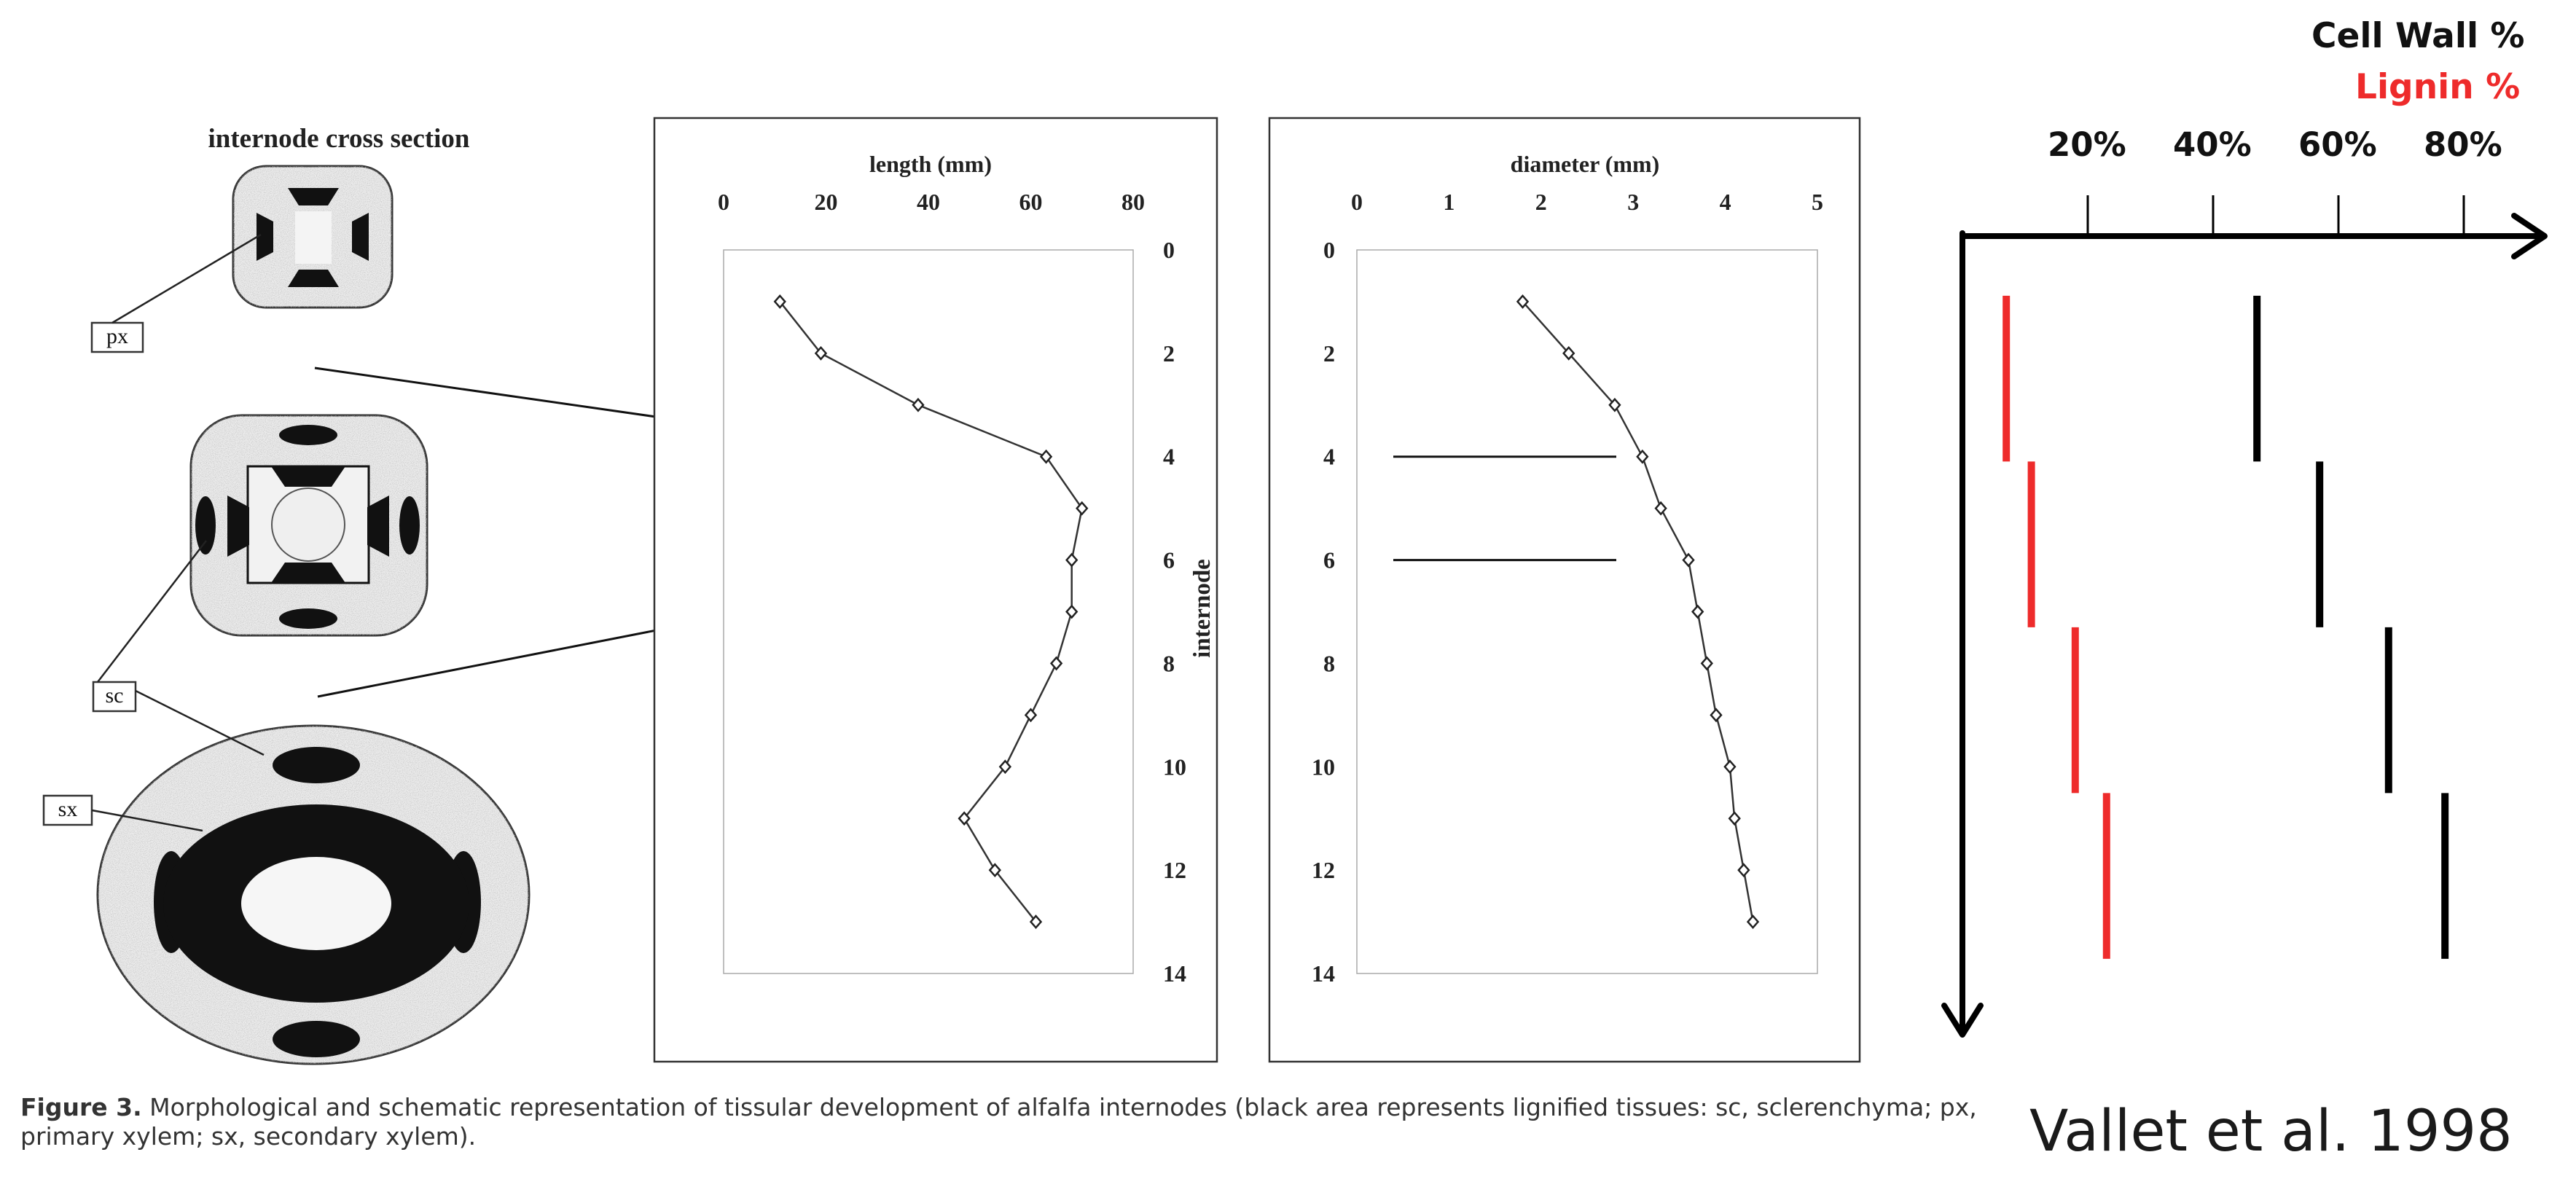 This screenshot has width=2576, height=1195. I want to click on cell-wall-title: Cell Wall %, so click(2418, 36).